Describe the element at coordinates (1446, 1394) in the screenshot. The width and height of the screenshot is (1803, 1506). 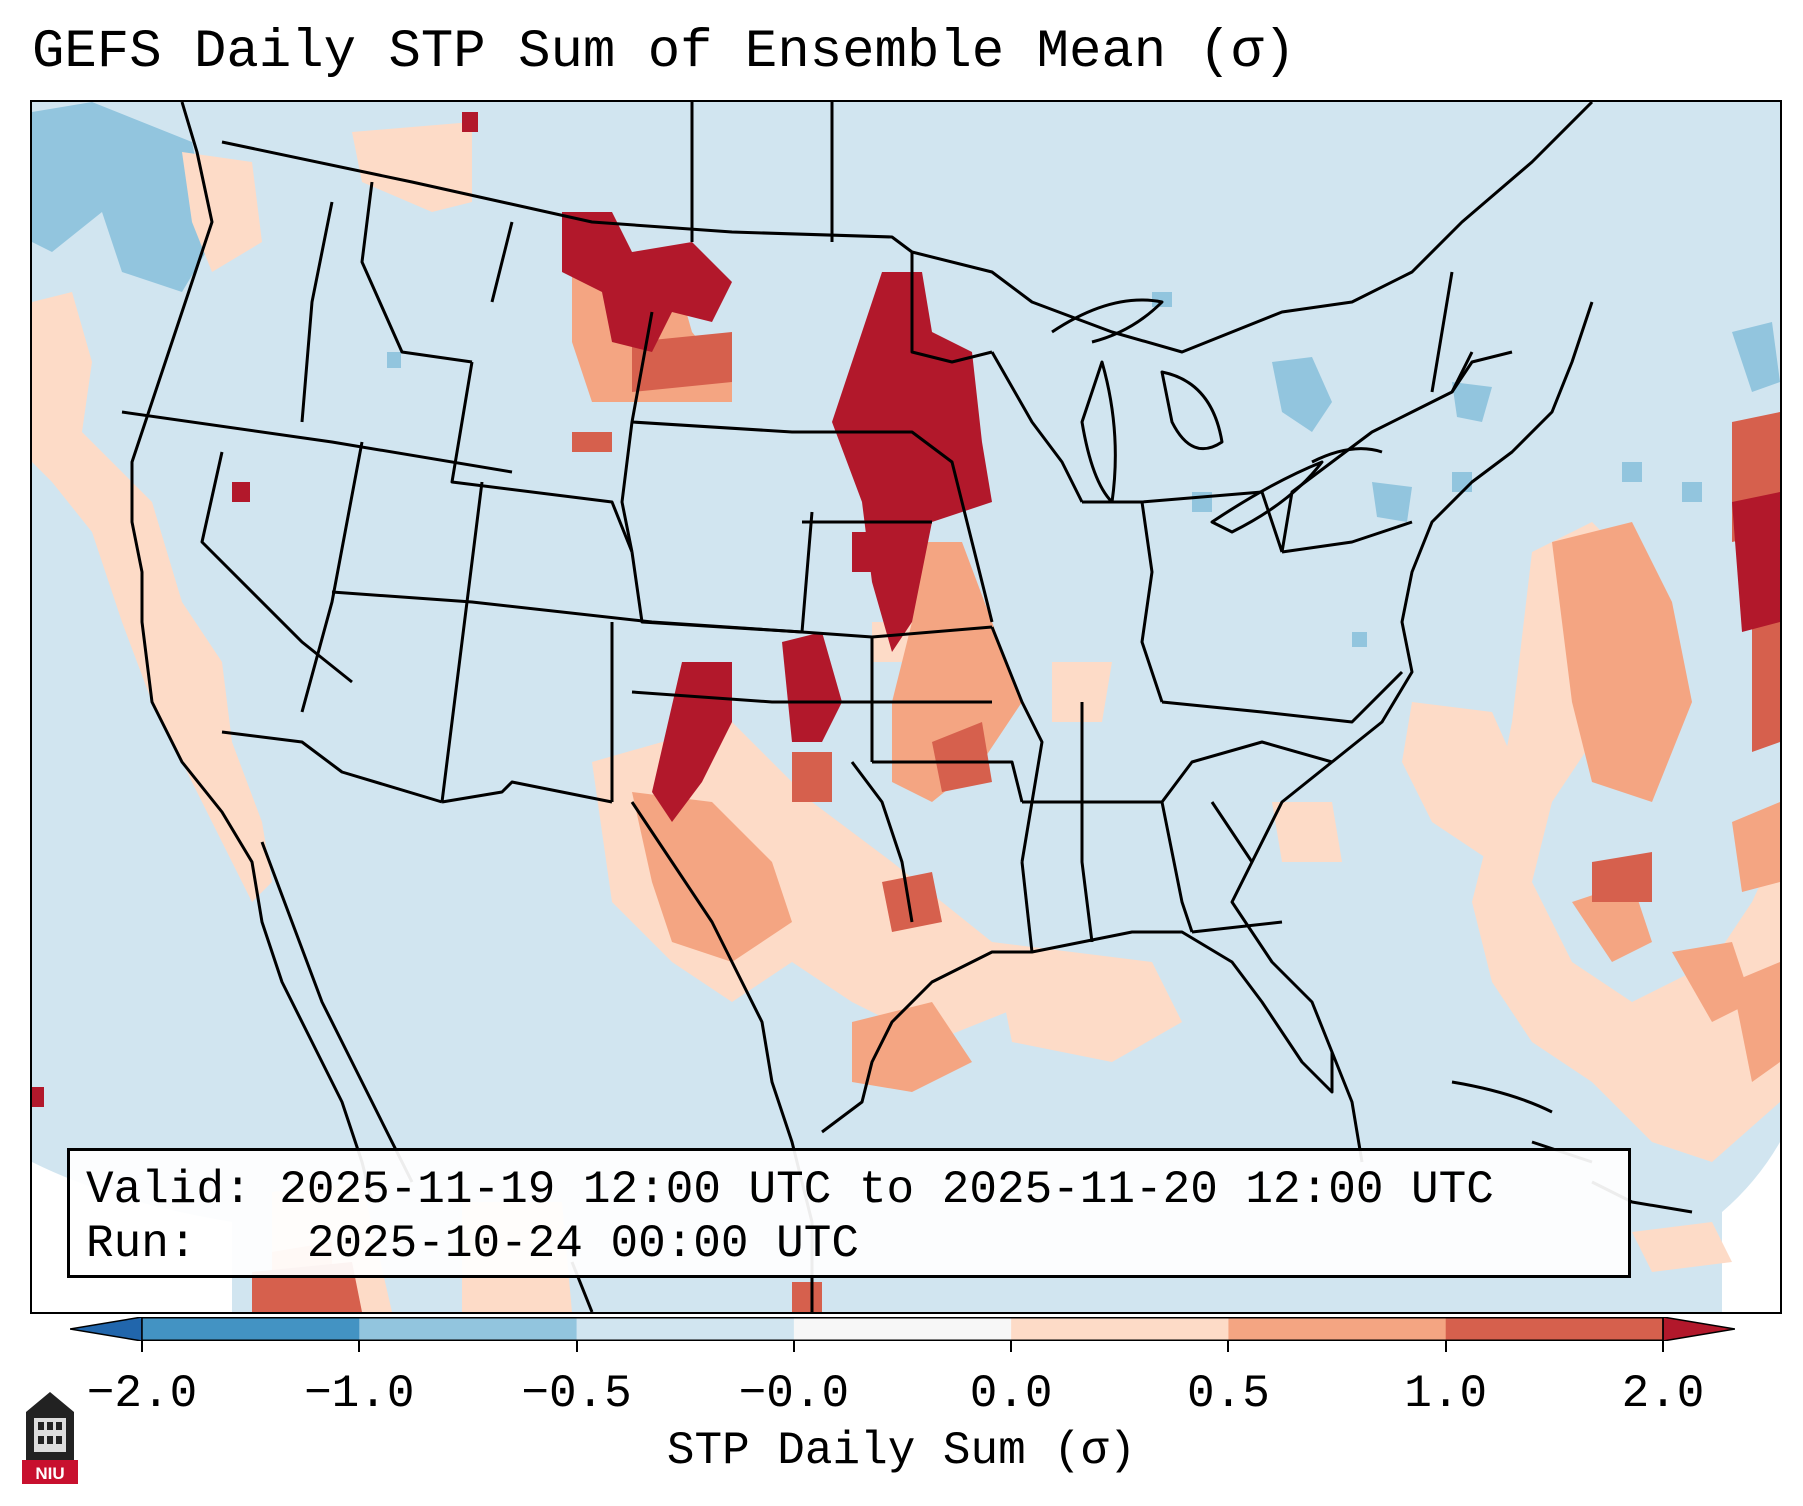
I see `colorbar-tick-label: 1.0` at that location.